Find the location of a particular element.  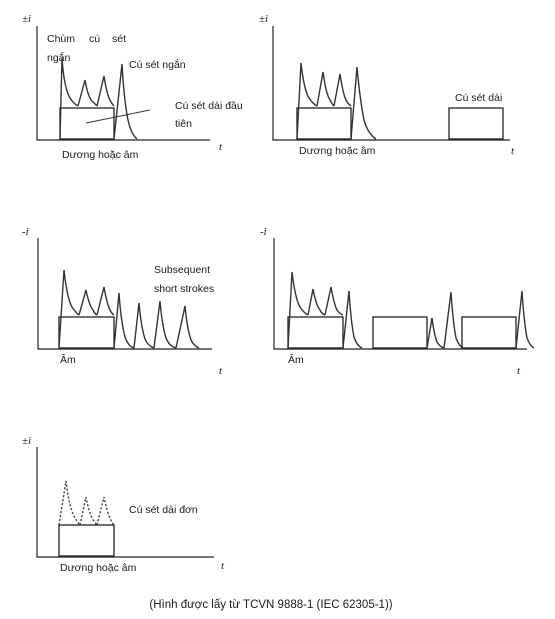

panel-3-bottom-label: Âm is located at coordinates (68, 359).